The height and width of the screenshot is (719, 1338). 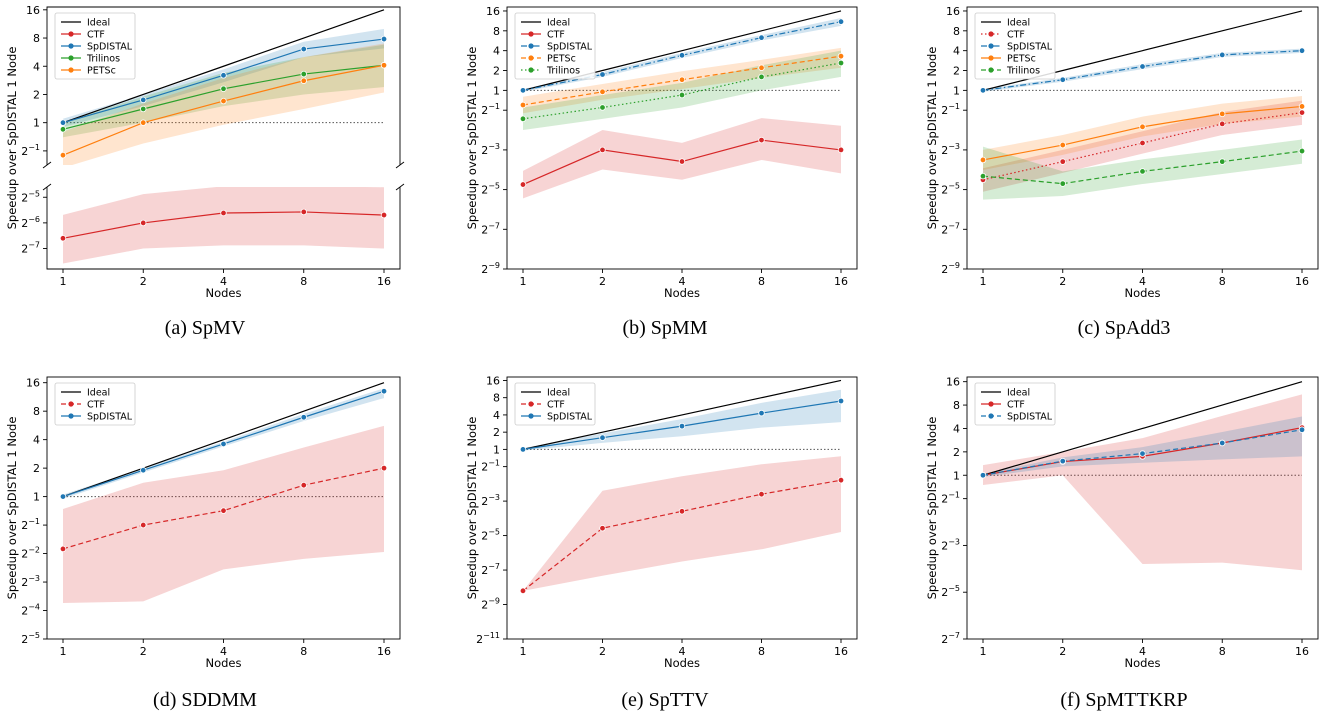 I want to click on y-tick-label: 2−2, so click(x=30, y=553).